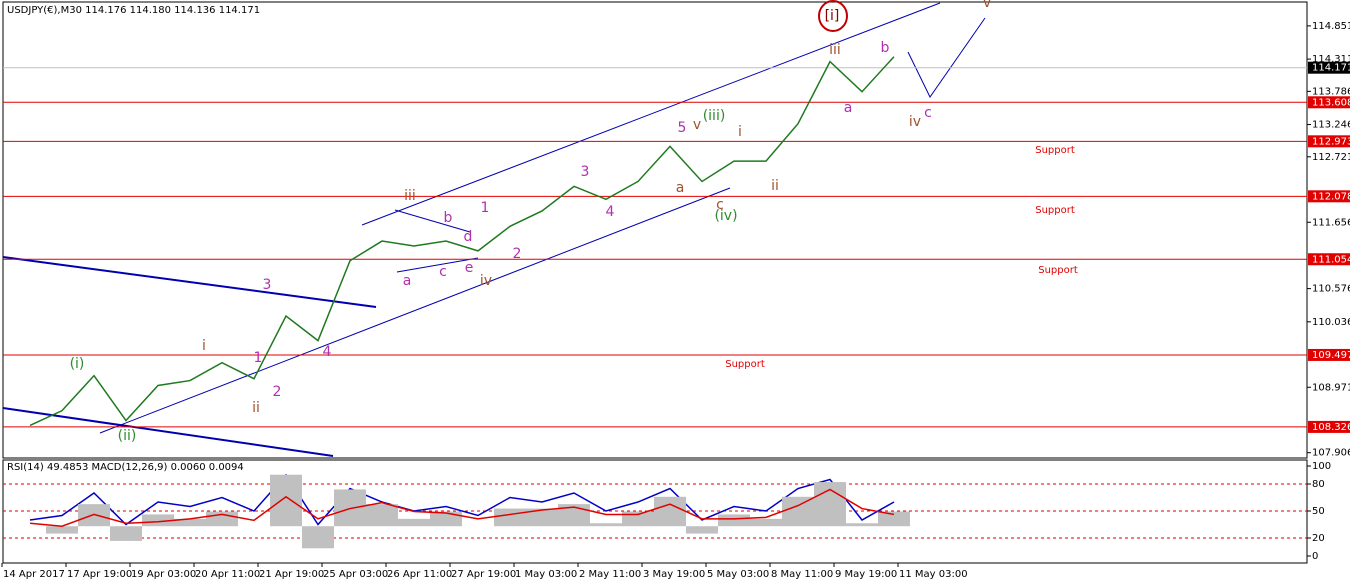 The width and height of the screenshot is (1350, 584). What do you see at coordinates (1318, 484) in the screenshot?
I see `y-tick-label: 80` at bounding box center [1318, 484].